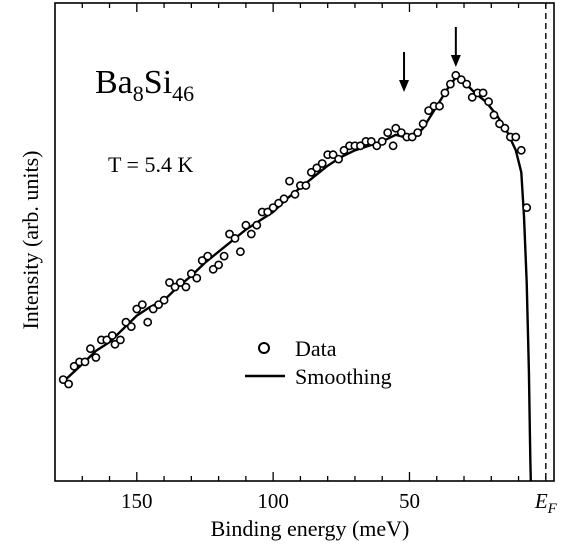 The width and height of the screenshot is (561, 548). I want to click on compound-label: Ba8Si46, so click(144, 85).